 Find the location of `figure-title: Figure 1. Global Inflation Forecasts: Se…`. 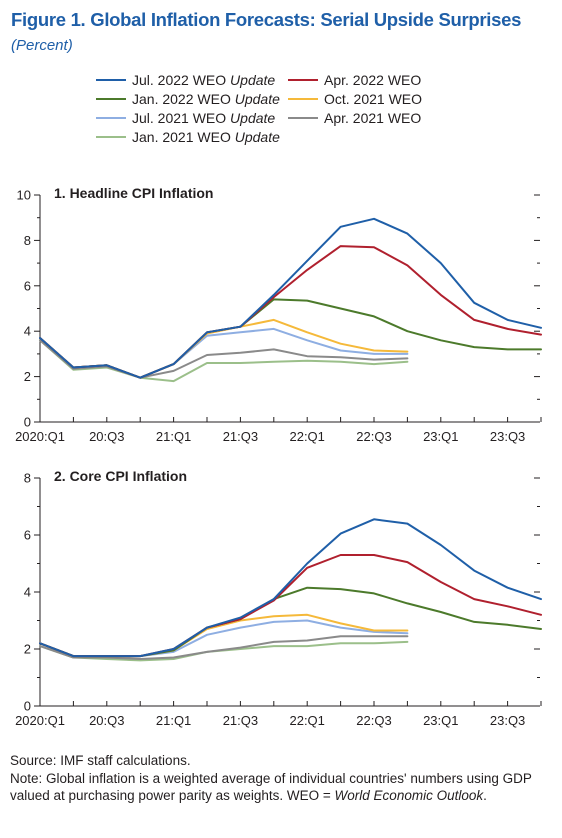

figure-title: Figure 1. Global Inflation Forecasts: Se… is located at coordinates (266, 19).